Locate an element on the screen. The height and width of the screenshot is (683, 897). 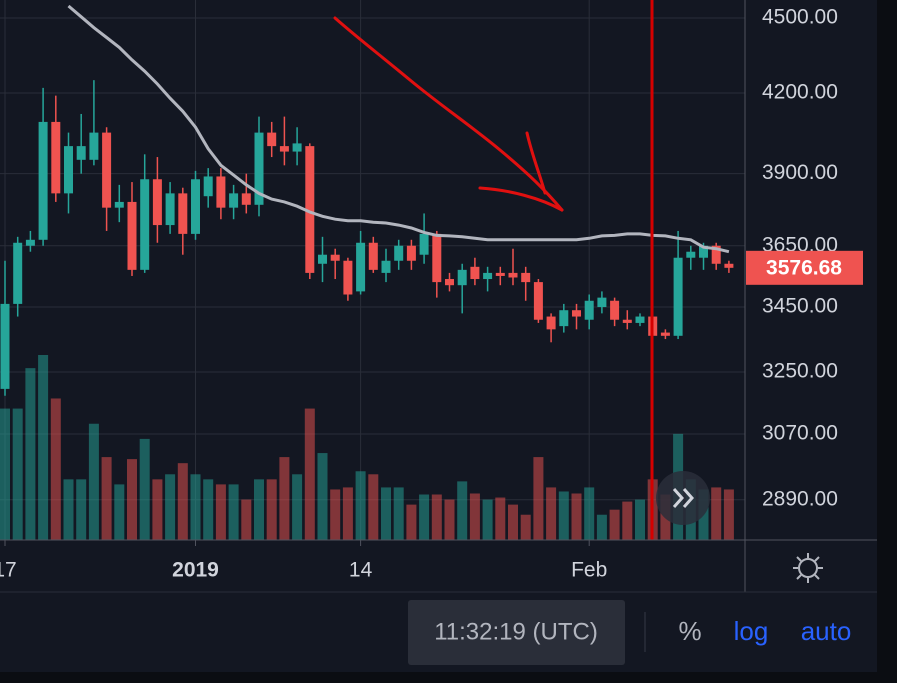
y-tick-label: 4200.00 is located at coordinates (800, 92).